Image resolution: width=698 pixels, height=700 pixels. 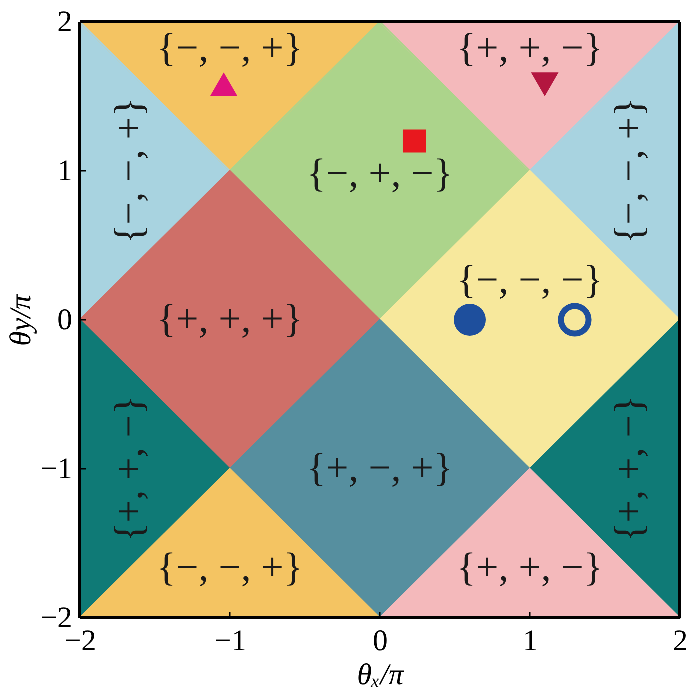 What do you see at coordinates (56, 469) in the screenshot?
I see `y-tick-label: −1` at bounding box center [56, 469].